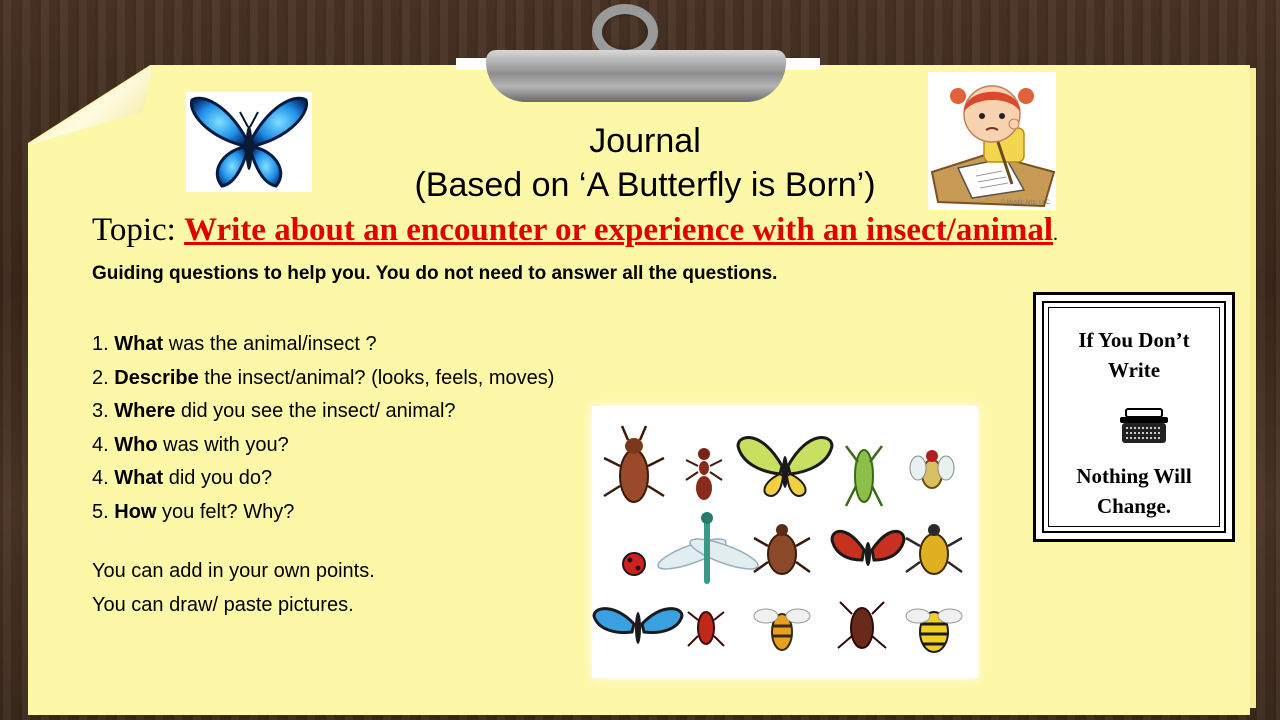 The height and width of the screenshot is (720, 1280). I want to click on poster-border: If You Don’t Write Nothing Will Change., so click(1134, 417).